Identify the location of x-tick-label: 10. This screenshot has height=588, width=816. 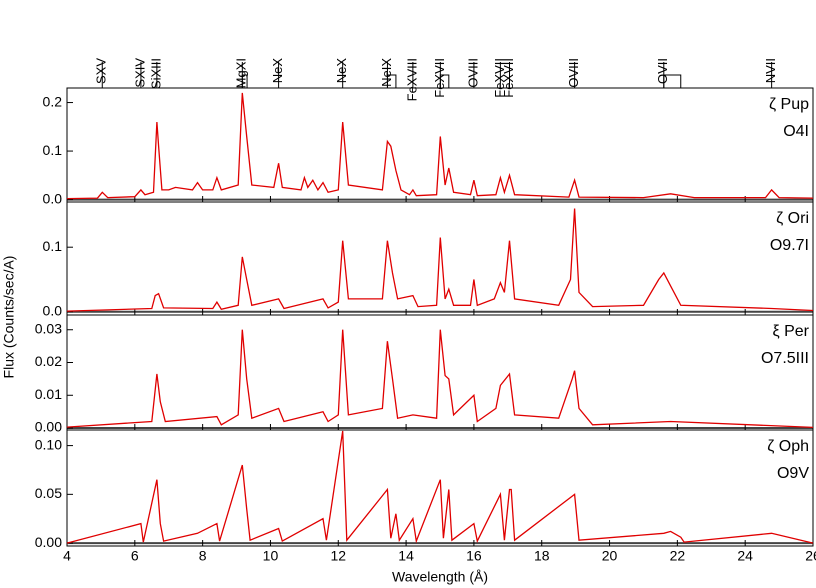
(271, 556).